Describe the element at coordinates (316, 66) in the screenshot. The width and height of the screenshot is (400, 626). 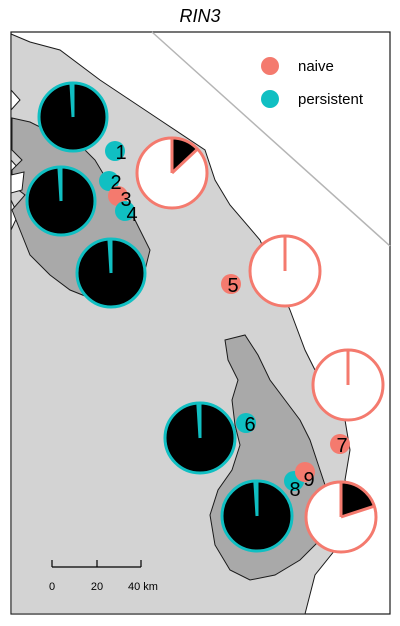
I see `legend-naive-label: naive` at that location.